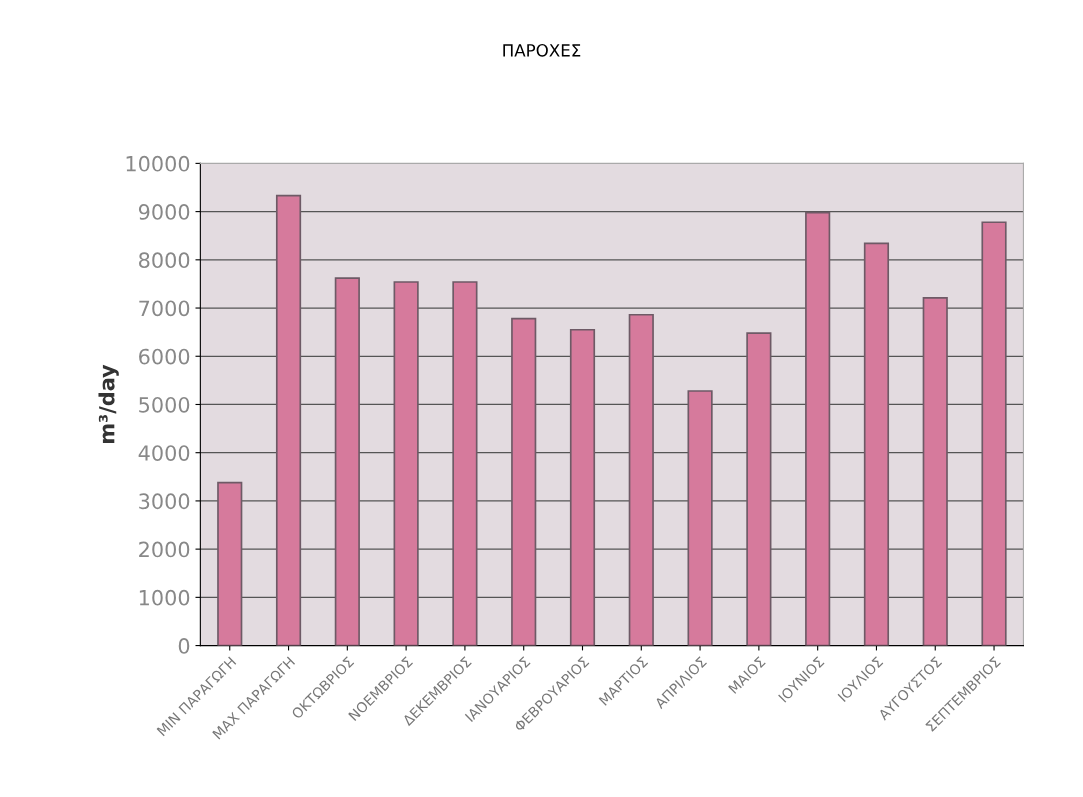 The image size is (1083, 797). I want to click on y-tick-label: 7000, so click(164, 308).